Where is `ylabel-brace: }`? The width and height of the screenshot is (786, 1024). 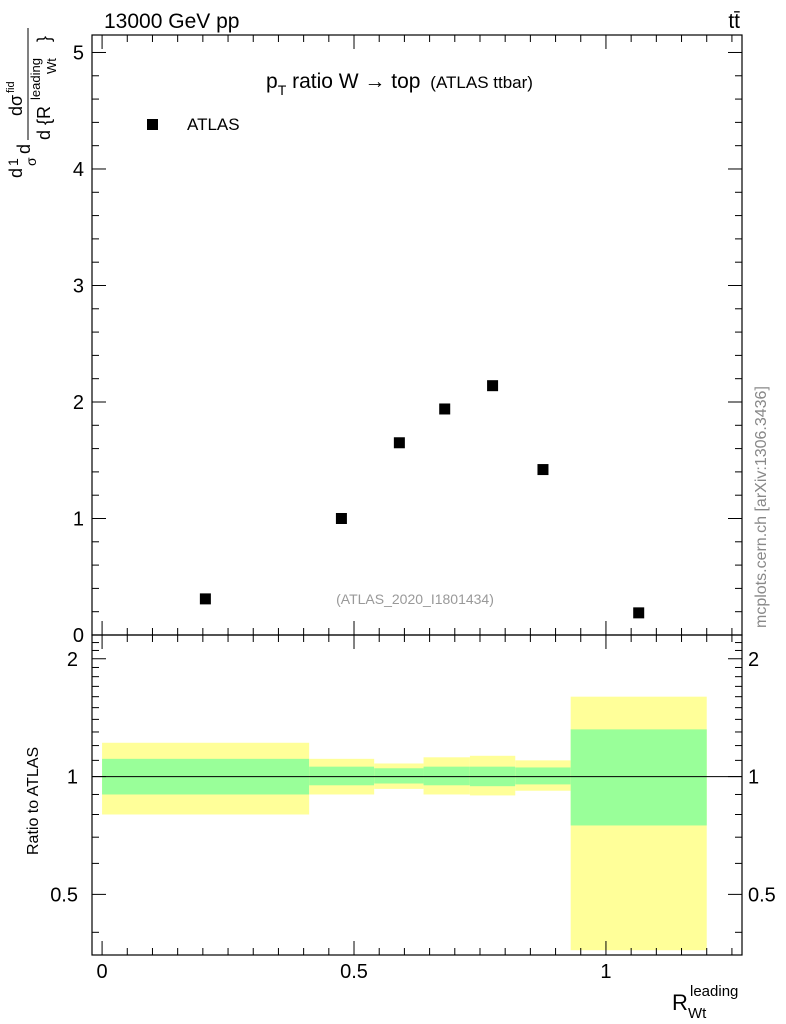
ylabel-brace: } is located at coordinates (44, 39).